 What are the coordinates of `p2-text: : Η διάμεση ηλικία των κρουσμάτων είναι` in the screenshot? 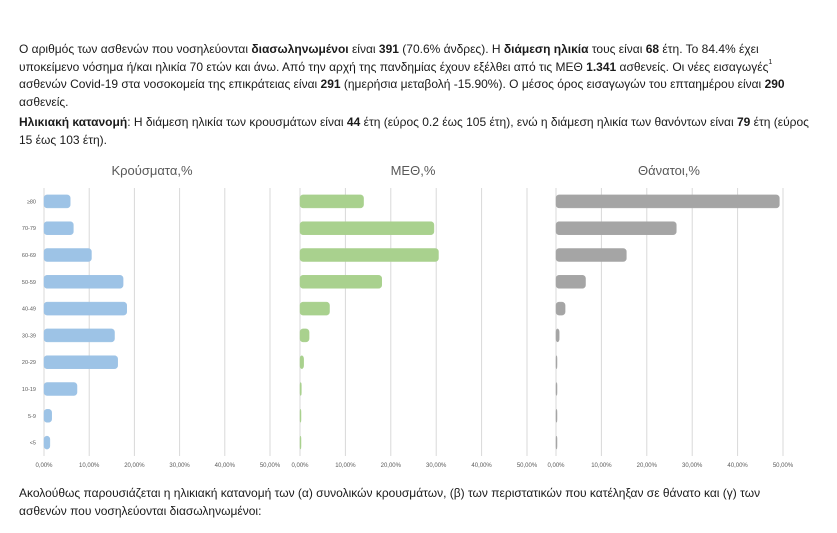 It's located at (237, 122).